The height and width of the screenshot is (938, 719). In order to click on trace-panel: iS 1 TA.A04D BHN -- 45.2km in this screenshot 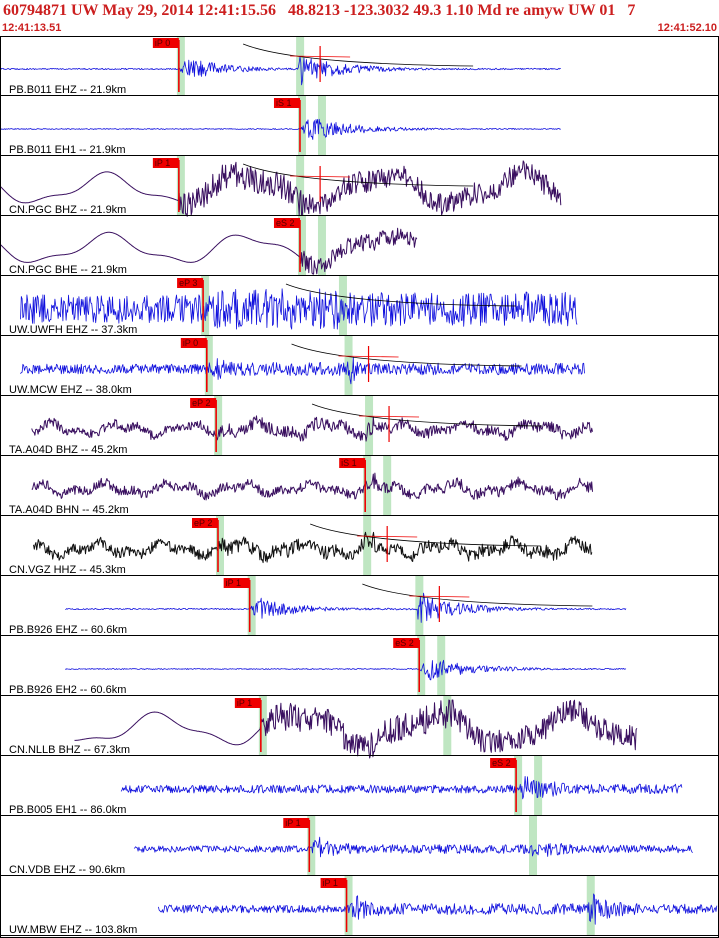, I will do `click(359, 486)`.